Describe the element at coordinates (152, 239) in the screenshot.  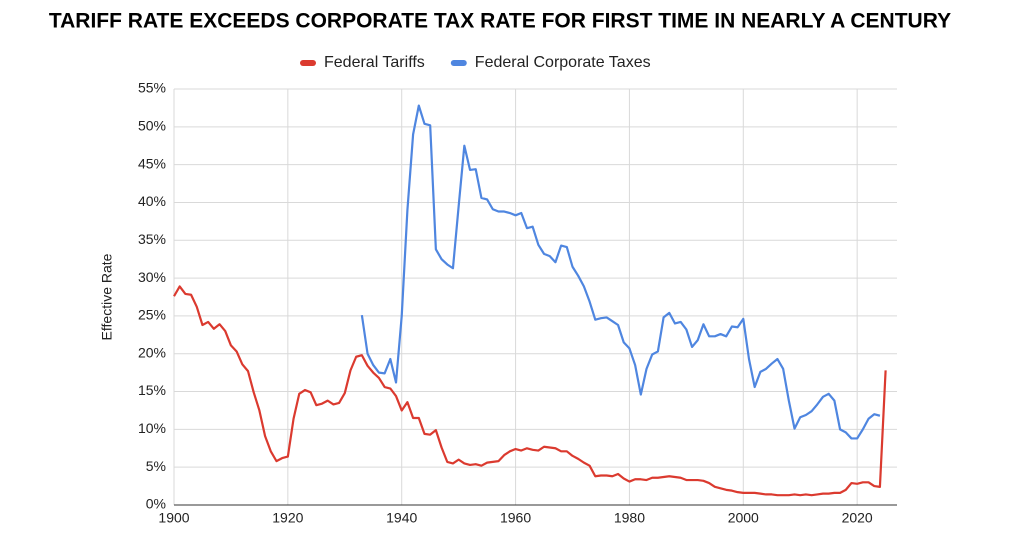
I see `y-tick-label: 35%` at that location.